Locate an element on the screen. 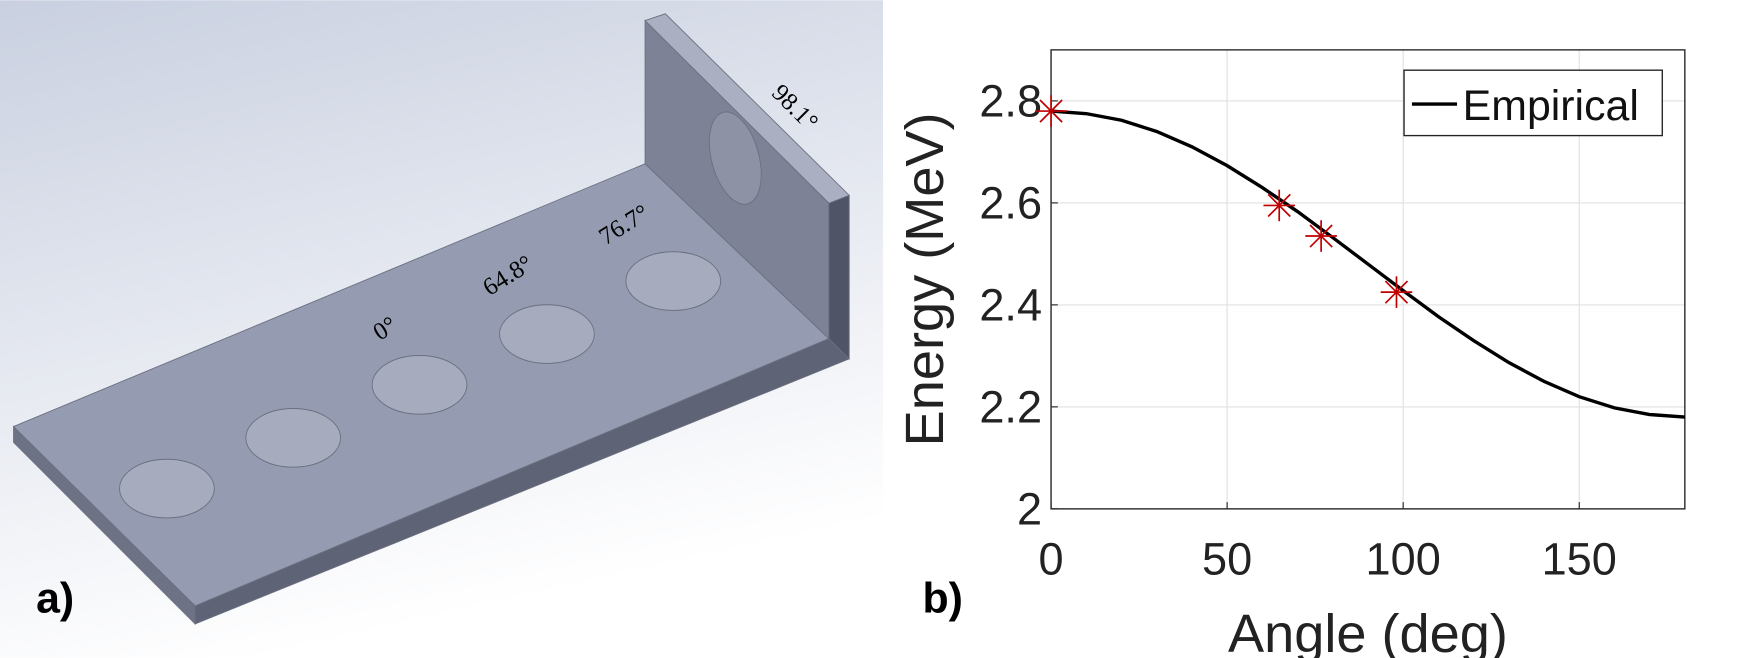 The height and width of the screenshot is (658, 1748). x-axis-label: Angle (deg) is located at coordinates (1368, 631).